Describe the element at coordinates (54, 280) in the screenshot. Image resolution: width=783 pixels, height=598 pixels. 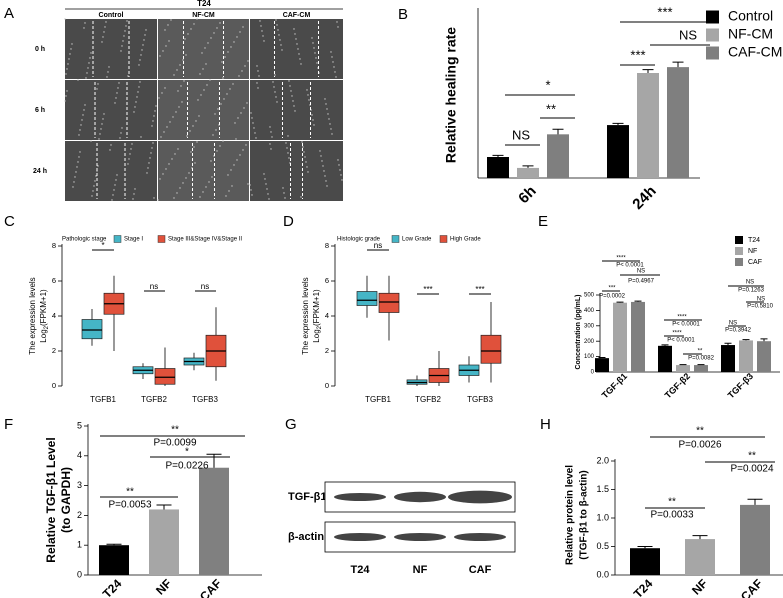
I see `y-tick-label: 6` at that location.